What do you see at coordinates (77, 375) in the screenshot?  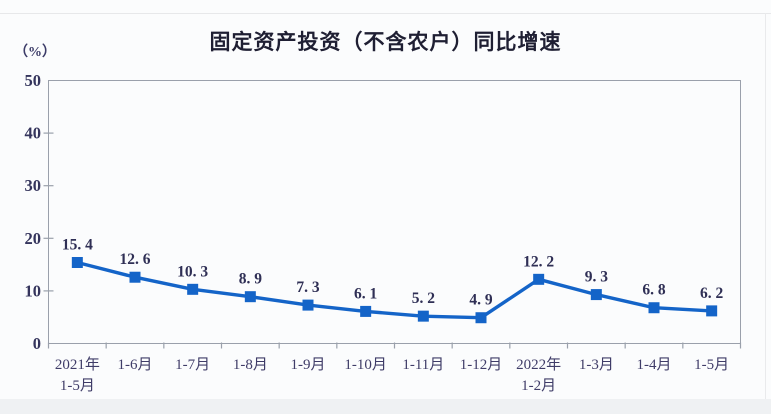 I see `x-axis-label: 2021年 1-5月` at bounding box center [77, 375].